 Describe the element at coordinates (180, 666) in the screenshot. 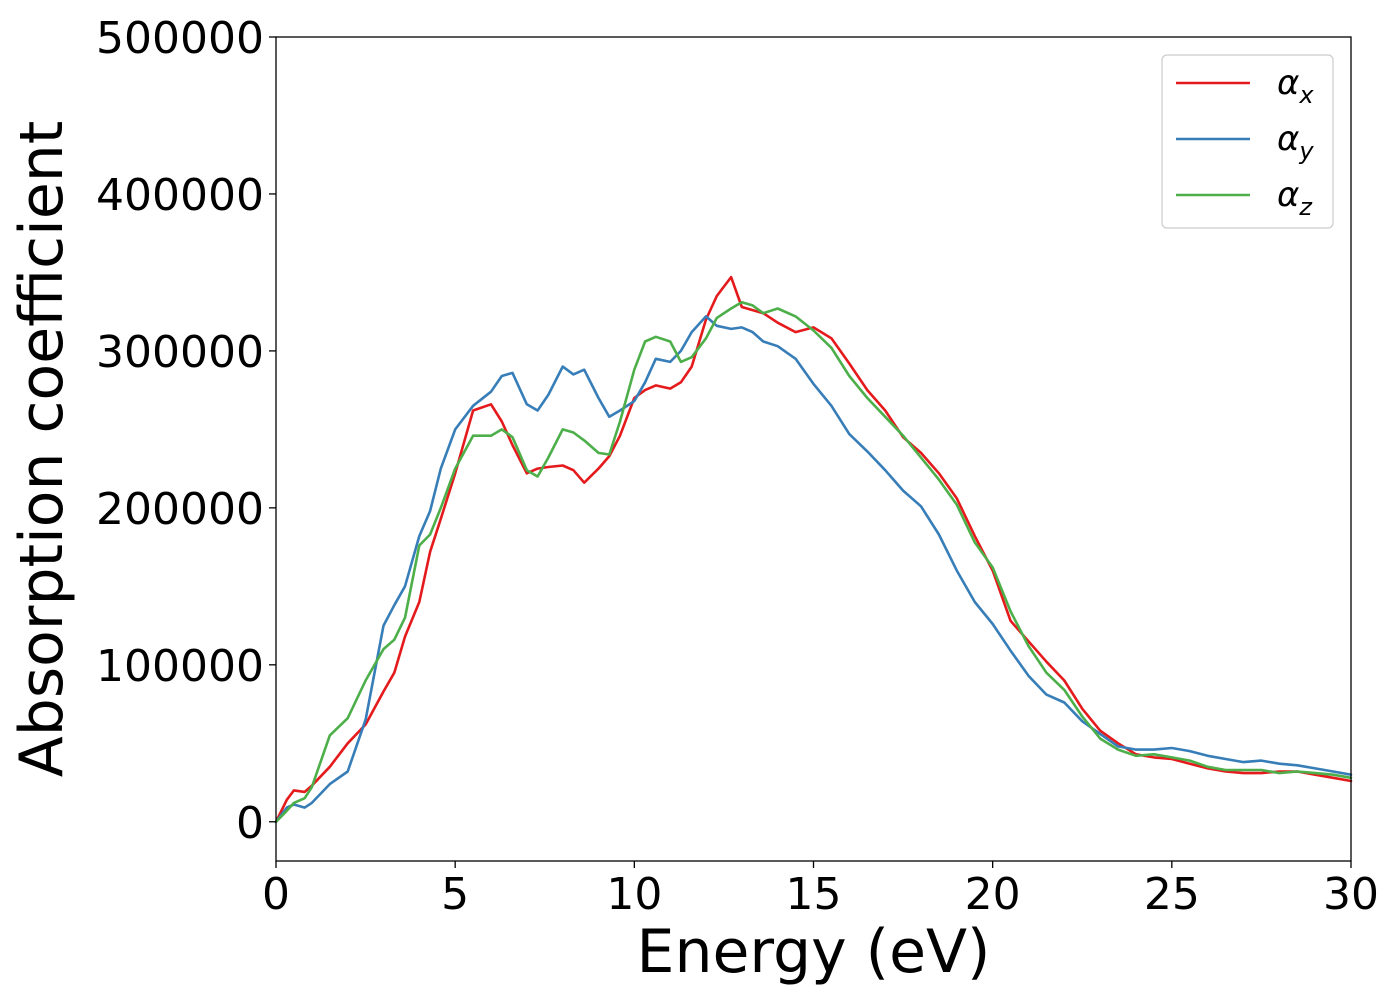

I see `y-tick-label: 100000` at that location.